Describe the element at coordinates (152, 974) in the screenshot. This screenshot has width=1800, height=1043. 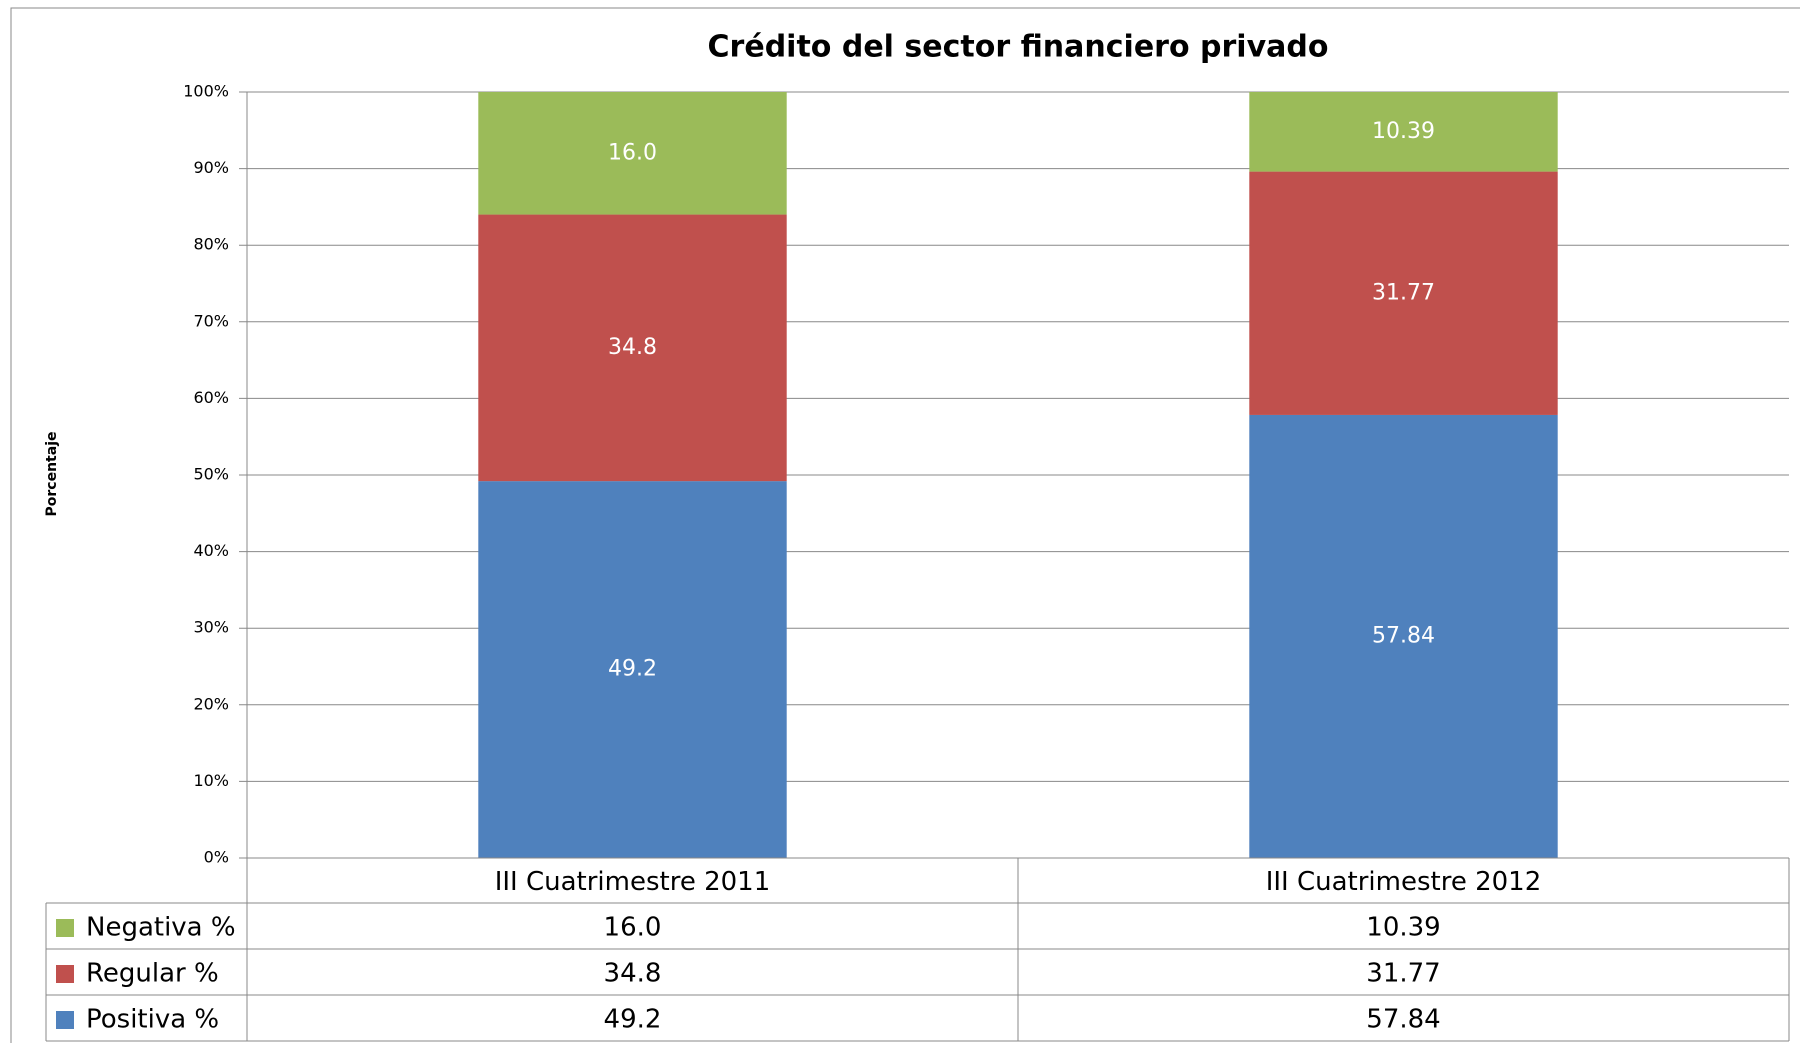
I see `legend-label: Regular %` at that location.